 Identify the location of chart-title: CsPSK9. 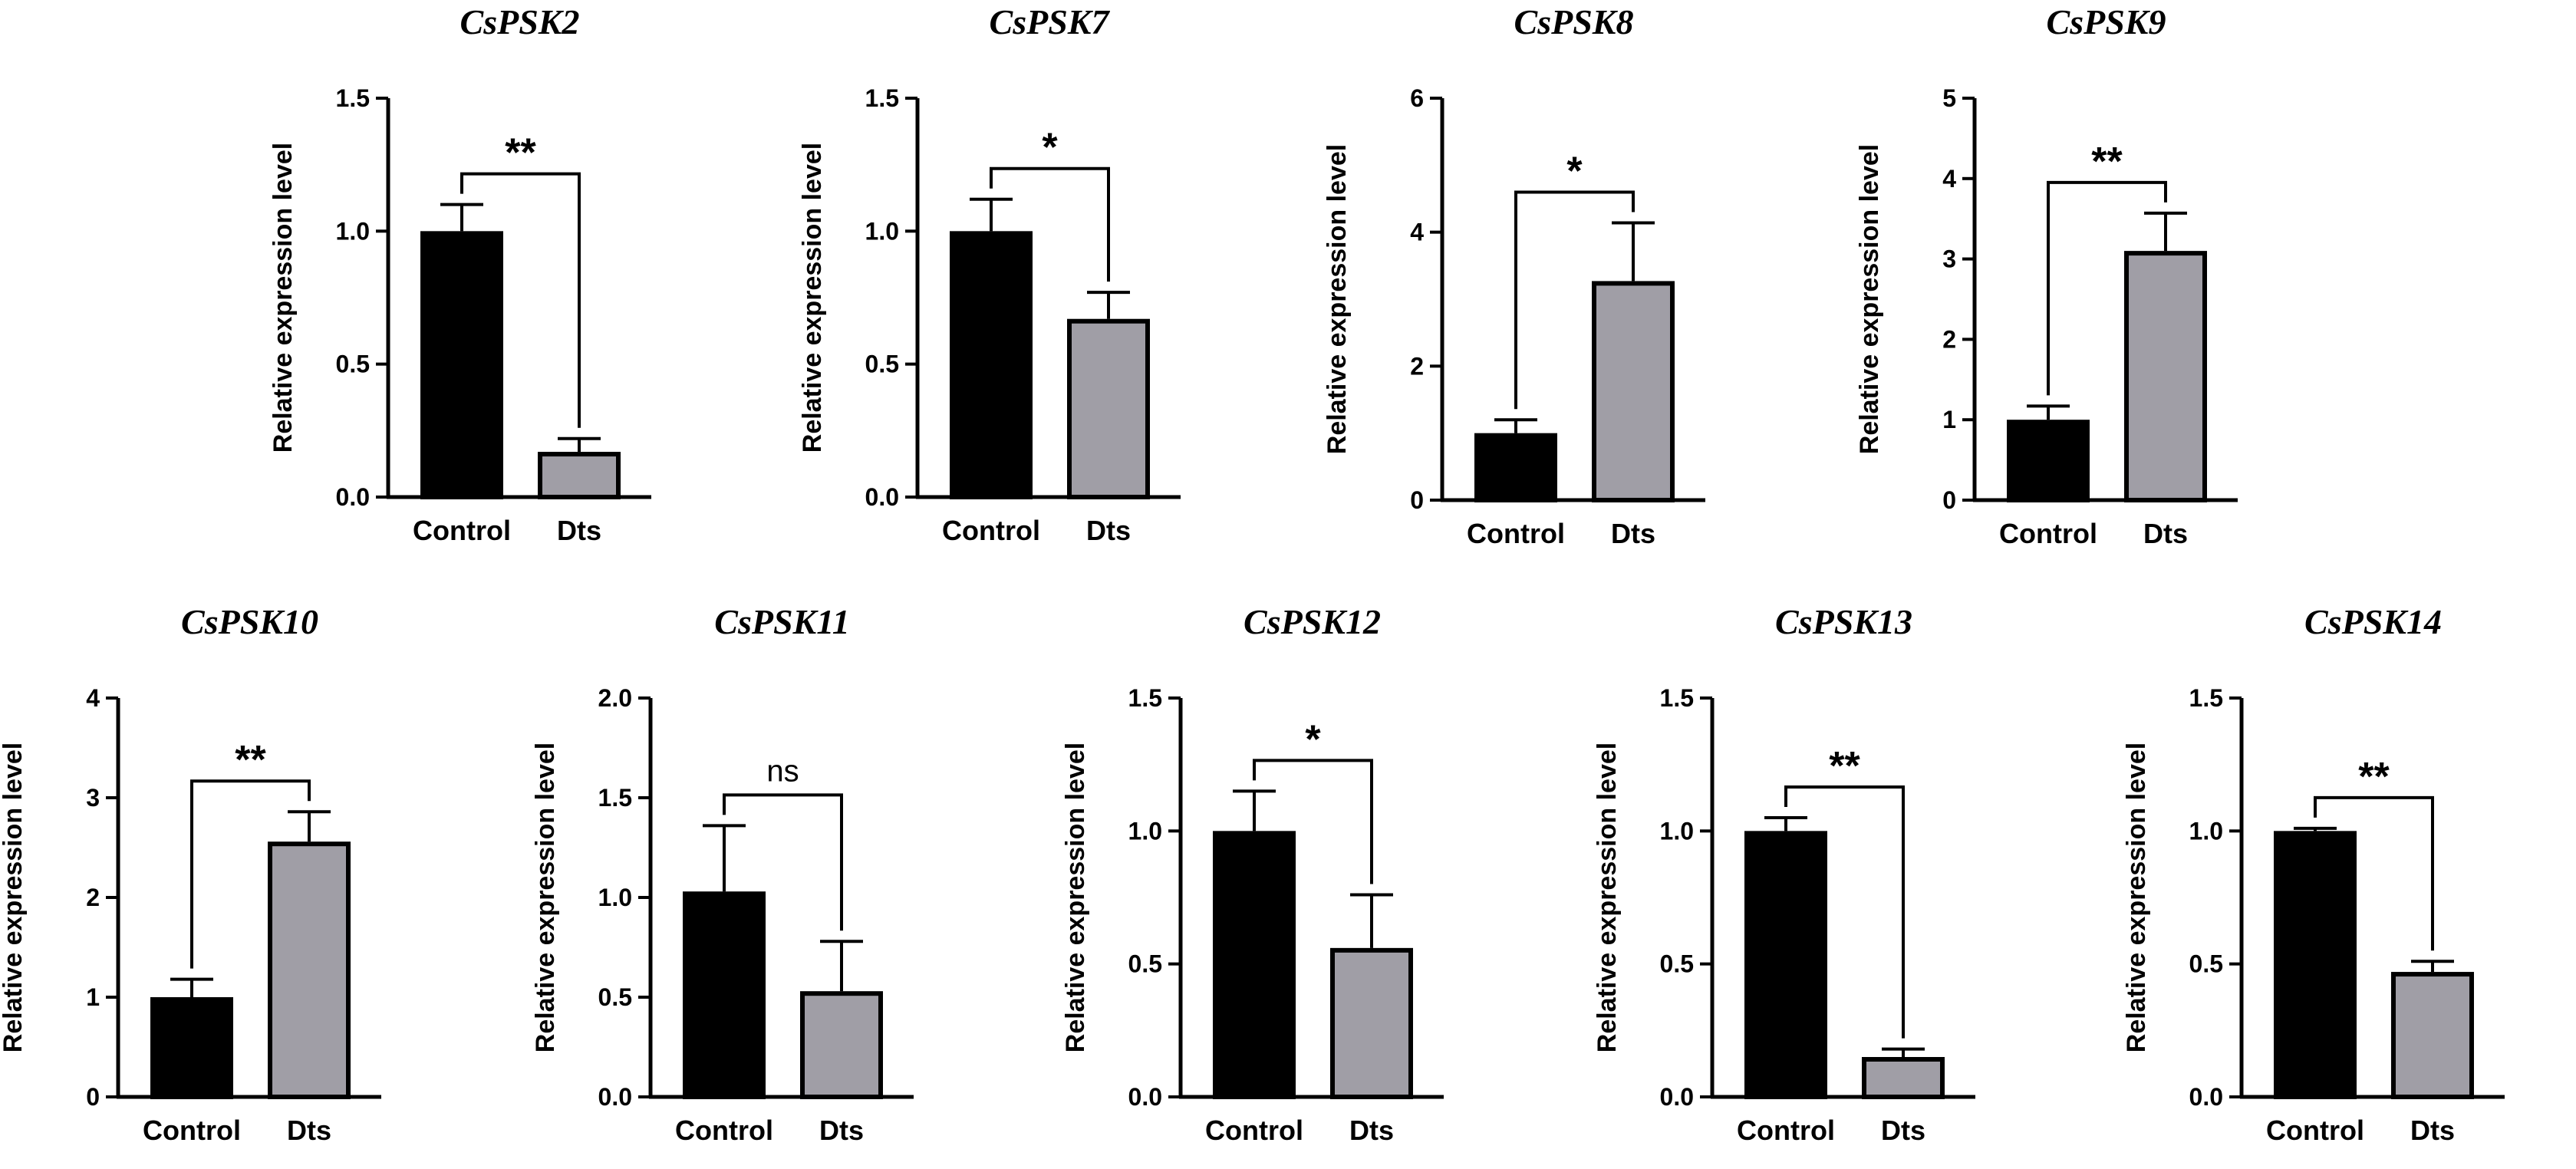
(2106, 21).